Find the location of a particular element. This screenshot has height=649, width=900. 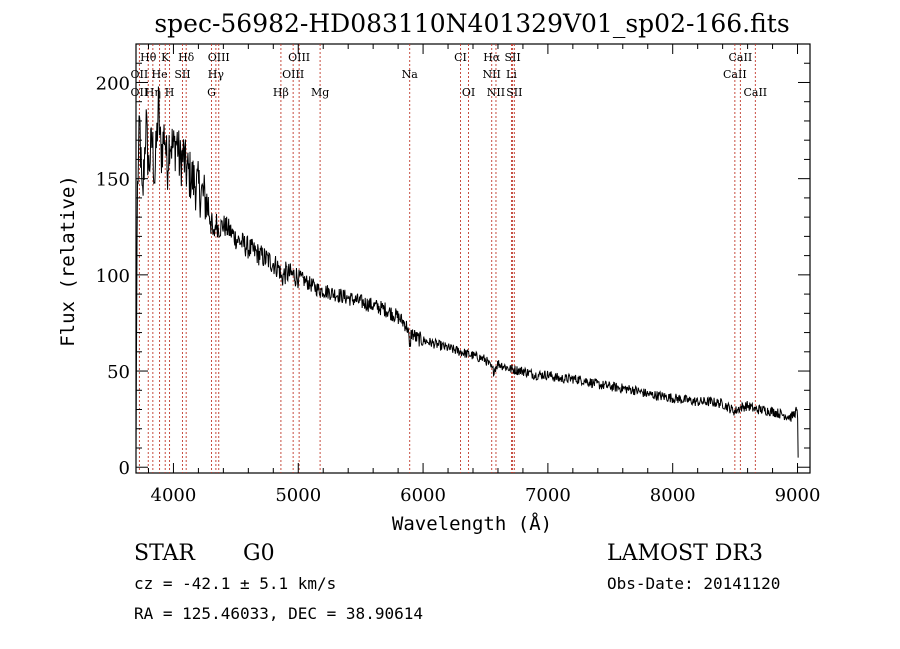

emission-line-label: Hδ is located at coordinates (186, 57).